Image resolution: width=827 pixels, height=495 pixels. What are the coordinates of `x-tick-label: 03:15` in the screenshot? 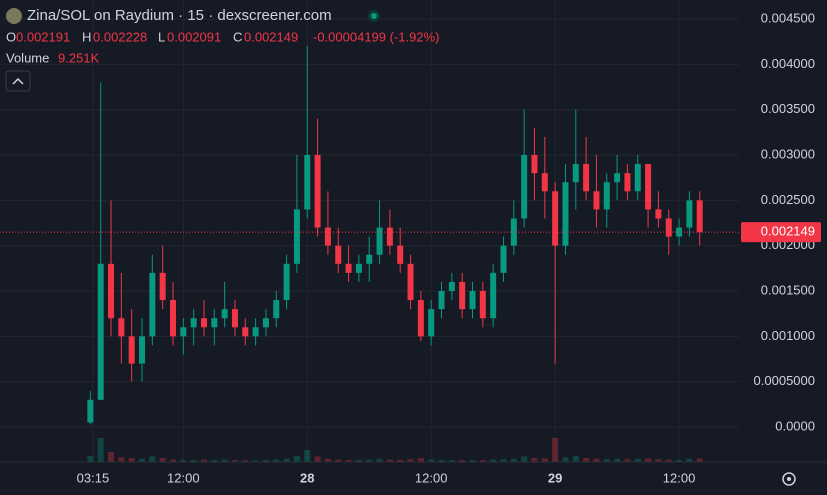 It's located at (93, 477).